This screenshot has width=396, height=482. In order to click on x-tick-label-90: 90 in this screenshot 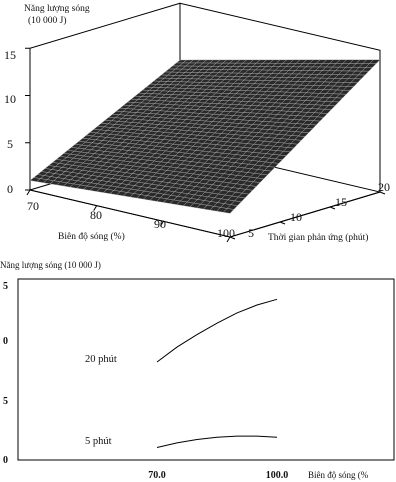, I will do `click(160, 224)`.